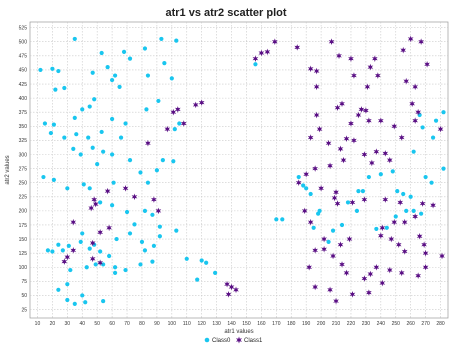 This screenshot has height=352, width=453. What do you see at coordinates (321, 324) in the screenshot?
I see `x-tick-label: 200` at bounding box center [321, 324].